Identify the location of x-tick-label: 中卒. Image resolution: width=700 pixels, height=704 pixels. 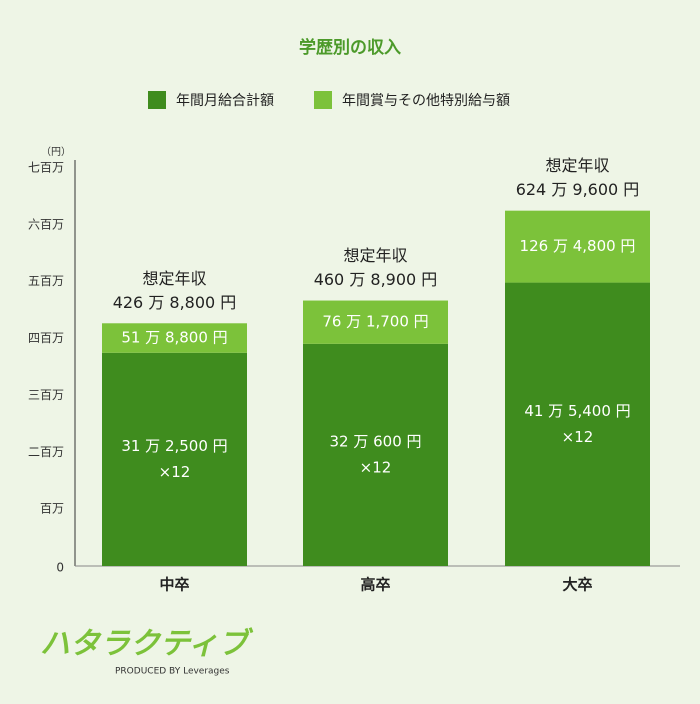
(174, 585).